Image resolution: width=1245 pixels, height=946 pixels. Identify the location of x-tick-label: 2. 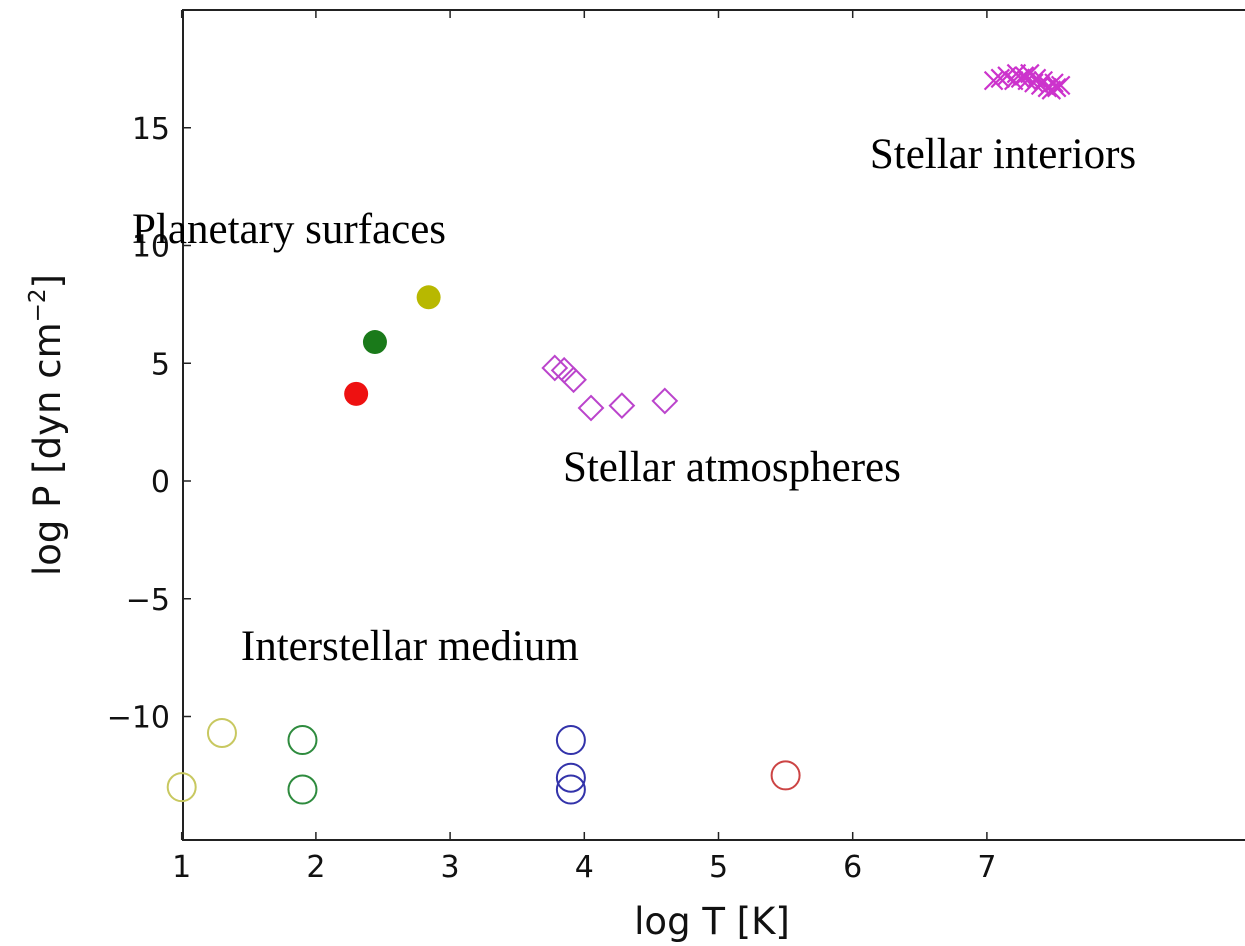
(315, 867).